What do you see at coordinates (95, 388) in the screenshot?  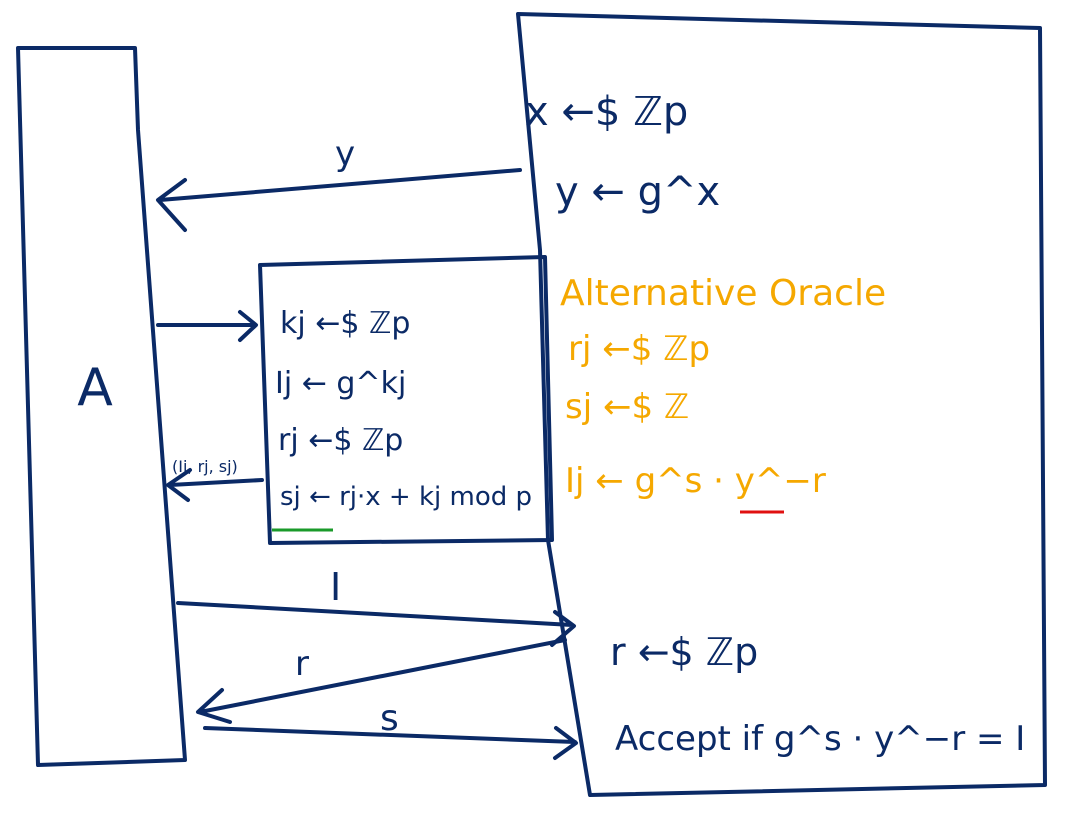 I see `adversary-label: A` at bounding box center [95, 388].